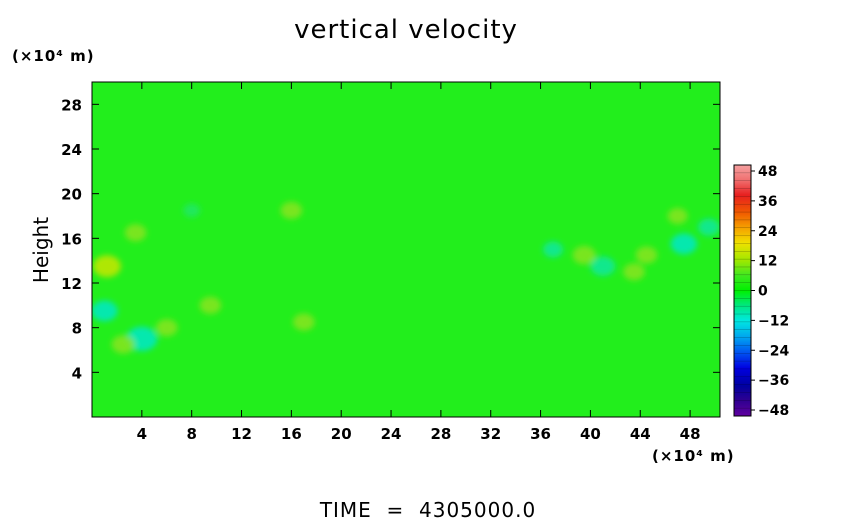  I want to click on y-tick-label: 24, so click(71, 150).